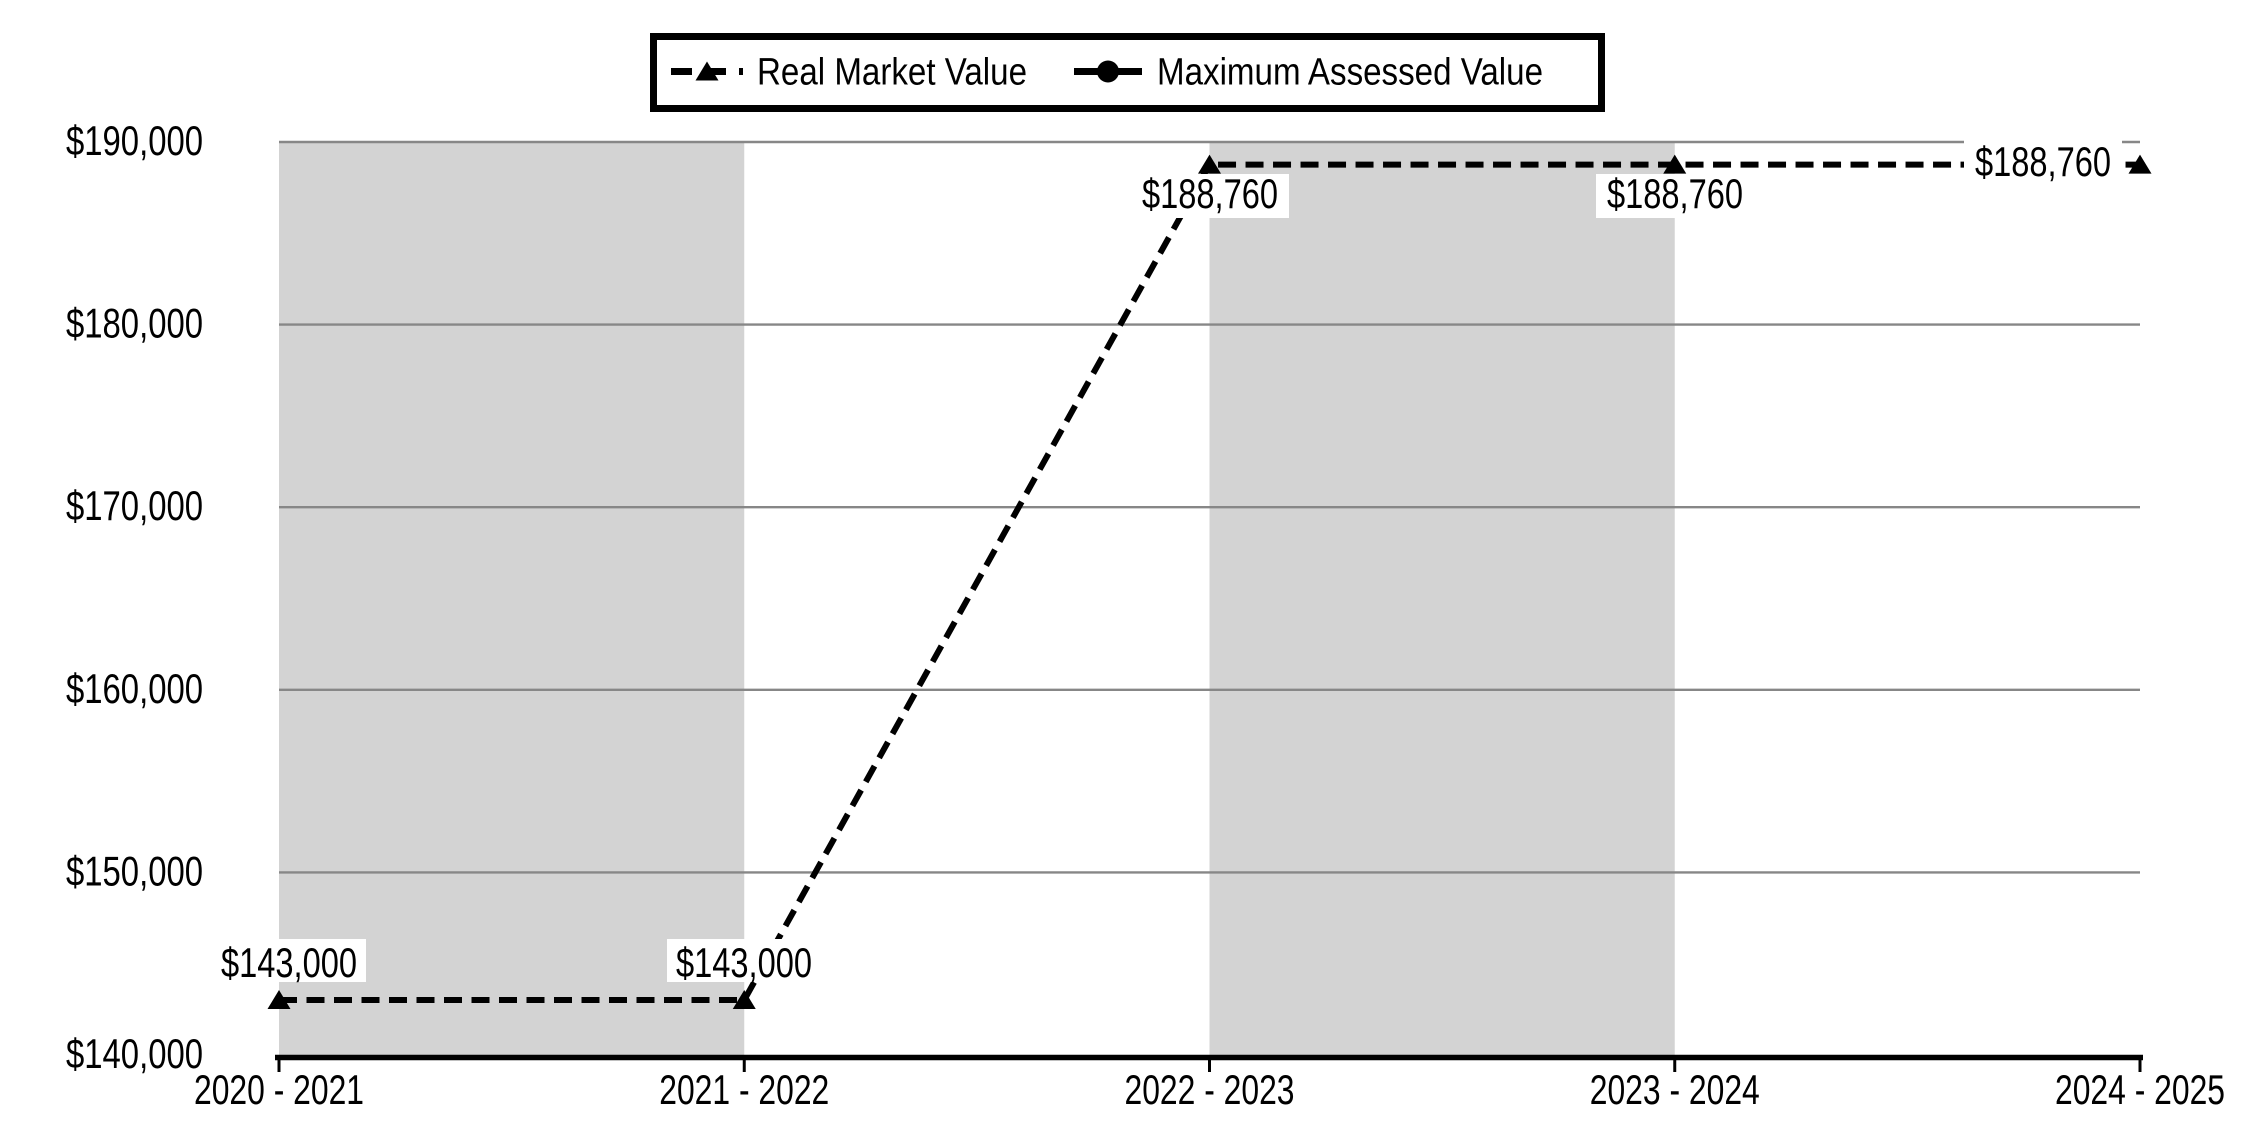 This screenshot has width=2250, height=1140. What do you see at coordinates (1350, 73) in the screenshot?
I see `legend-label-maximum-assessed-value: Maximum Assessed Value` at bounding box center [1350, 73].